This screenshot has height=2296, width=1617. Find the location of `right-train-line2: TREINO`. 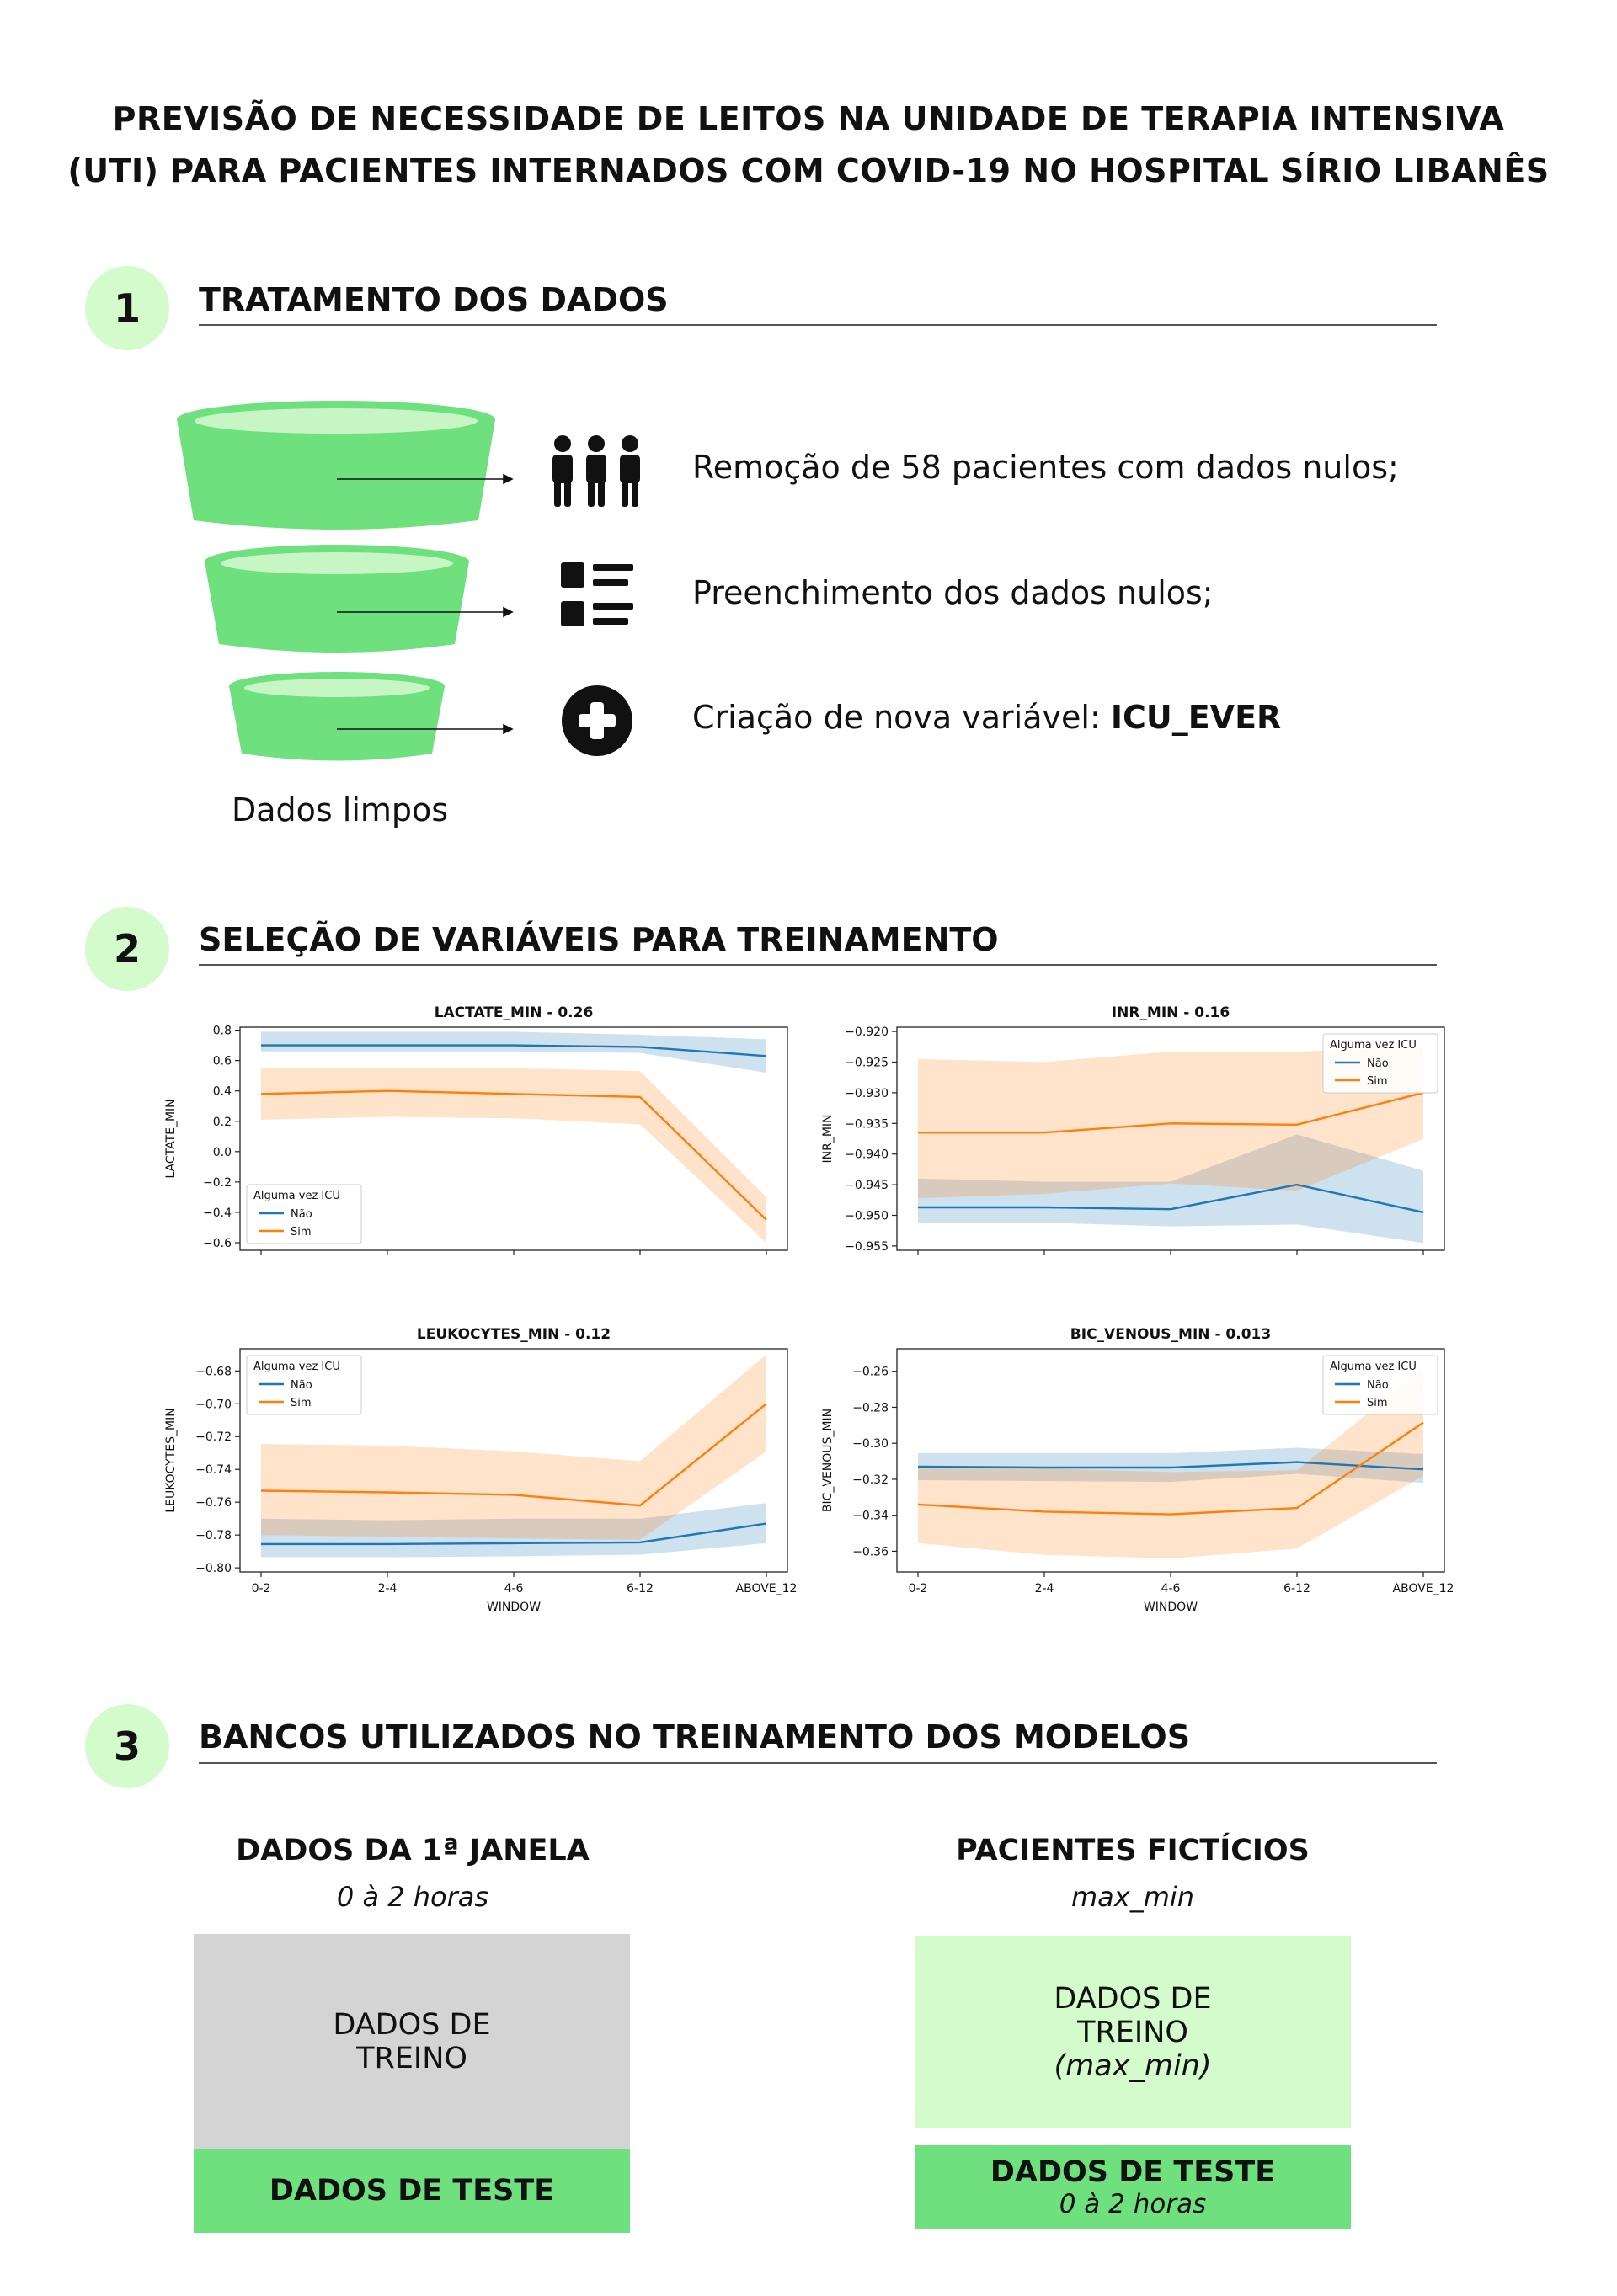

right-train-line2: TREINO is located at coordinates (1132, 2032).